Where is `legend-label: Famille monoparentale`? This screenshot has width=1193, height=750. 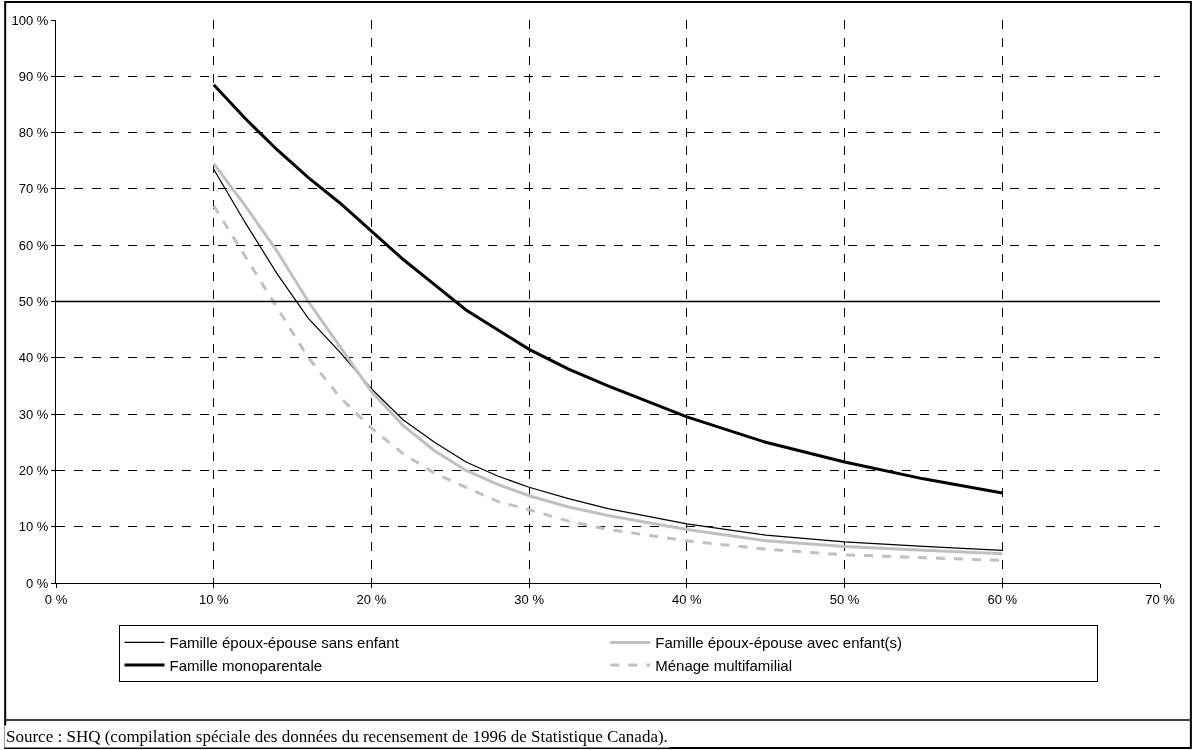
legend-label: Famille monoparentale is located at coordinates (246, 665).